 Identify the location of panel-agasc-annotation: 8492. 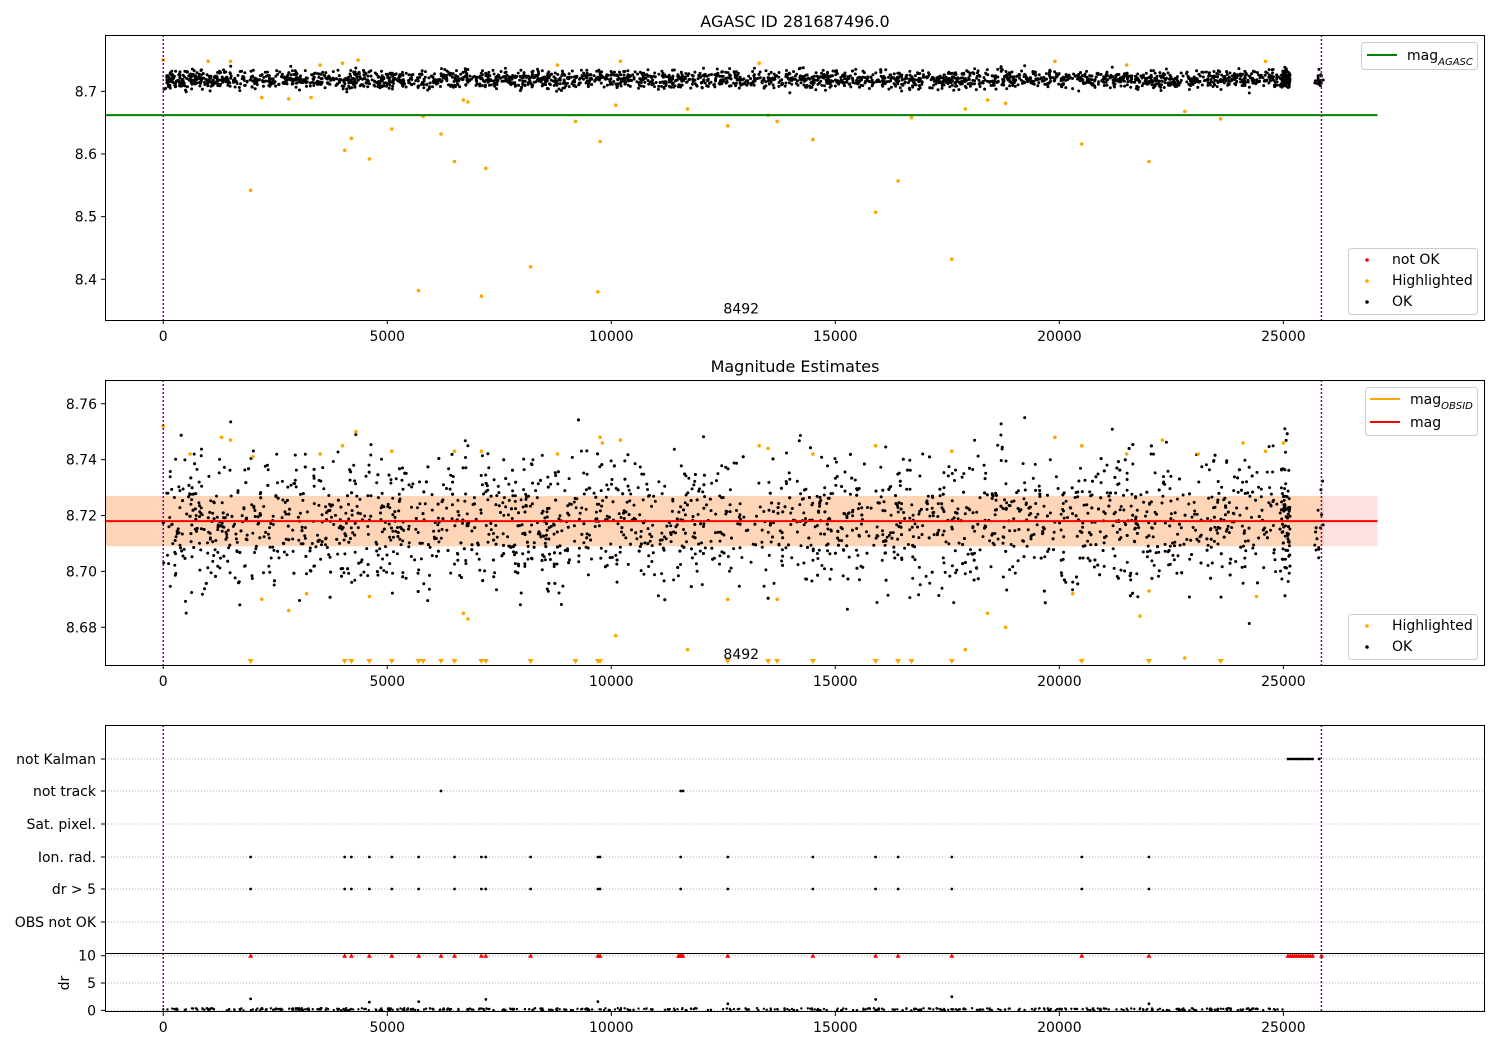
(741, 310).